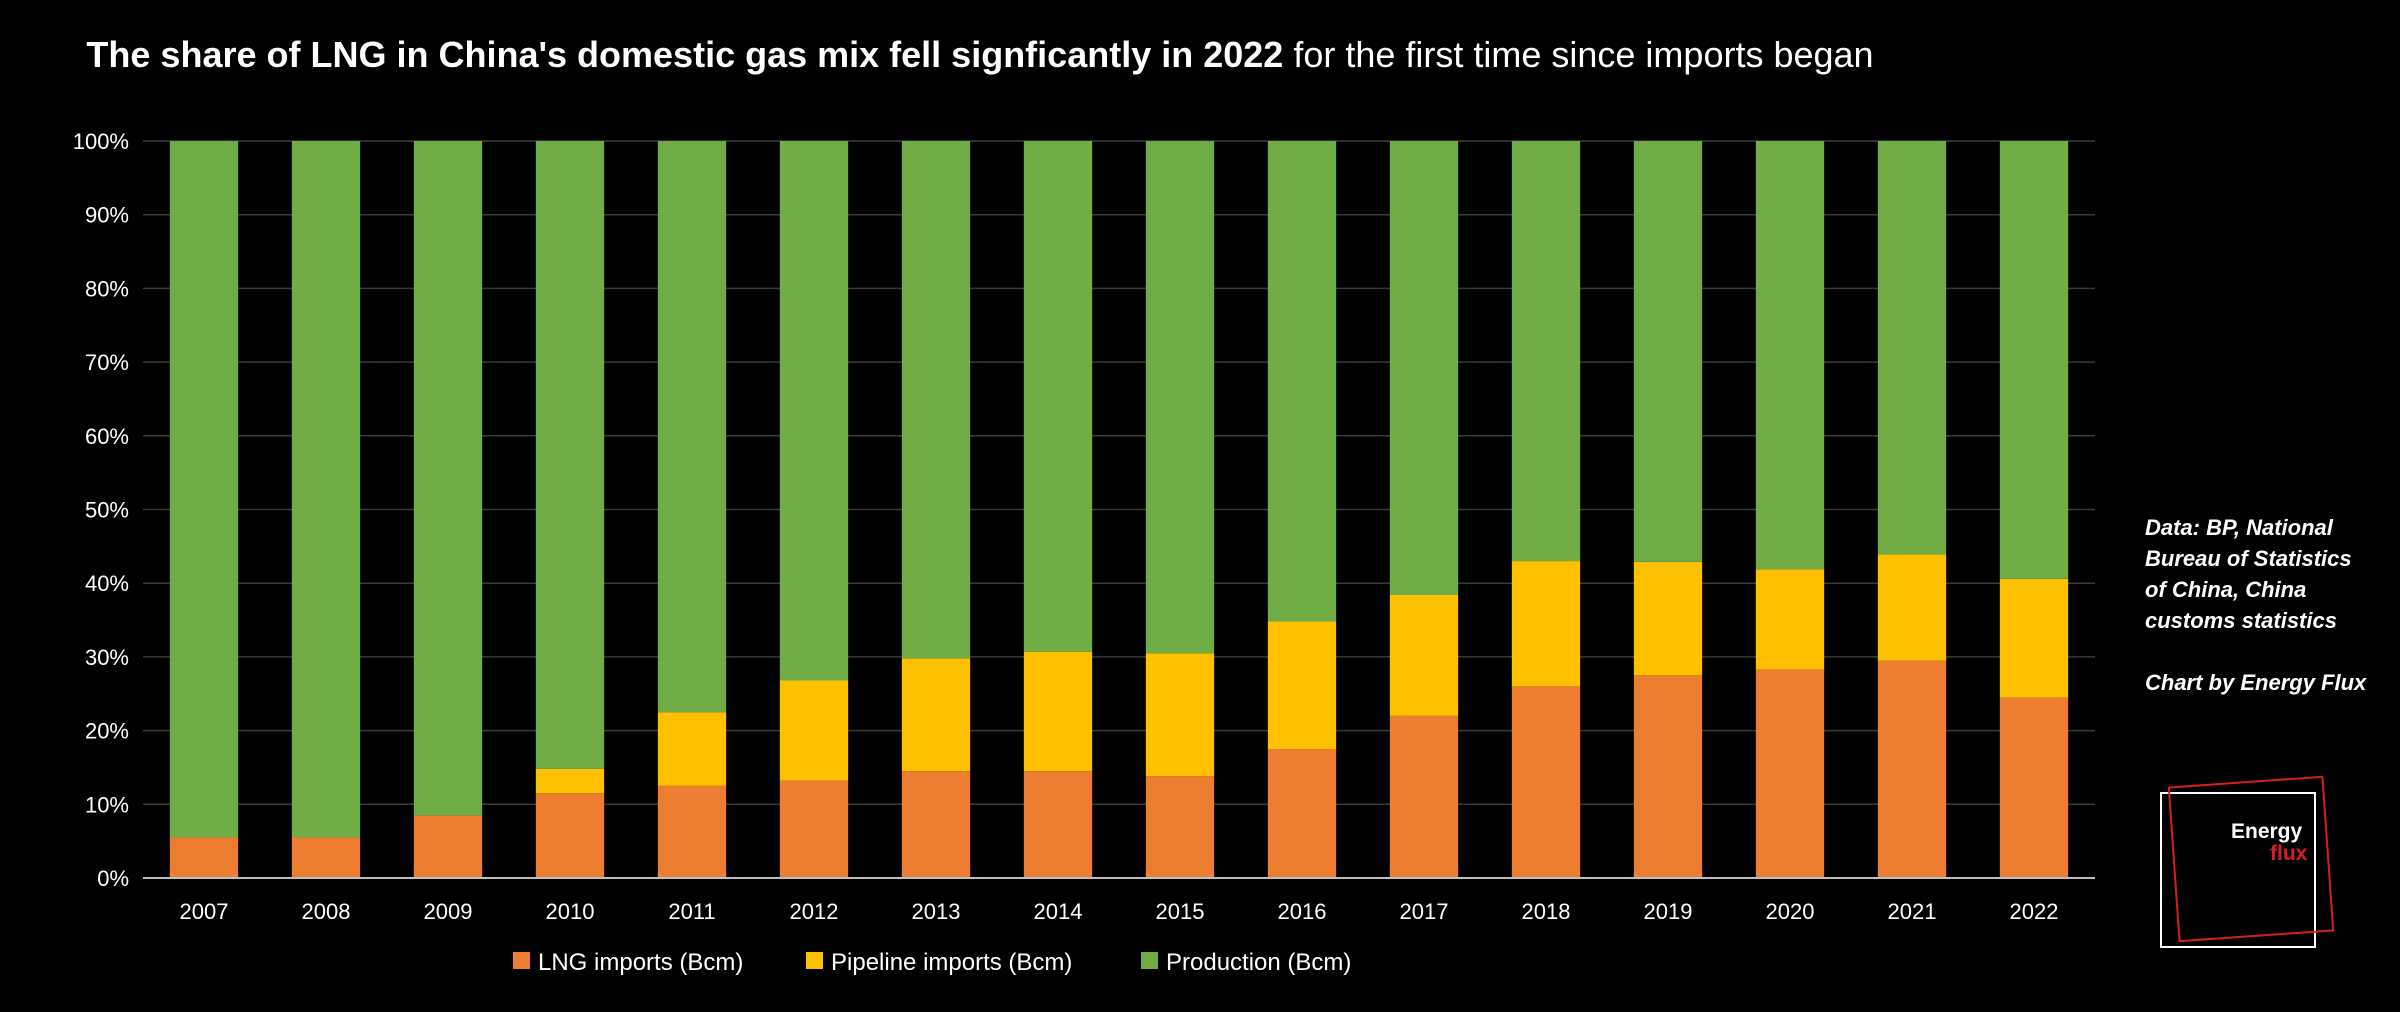 This screenshot has width=2400, height=1012. What do you see at coordinates (107, 510) in the screenshot?
I see `y-tick-label: 50%` at bounding box center [107, 510].